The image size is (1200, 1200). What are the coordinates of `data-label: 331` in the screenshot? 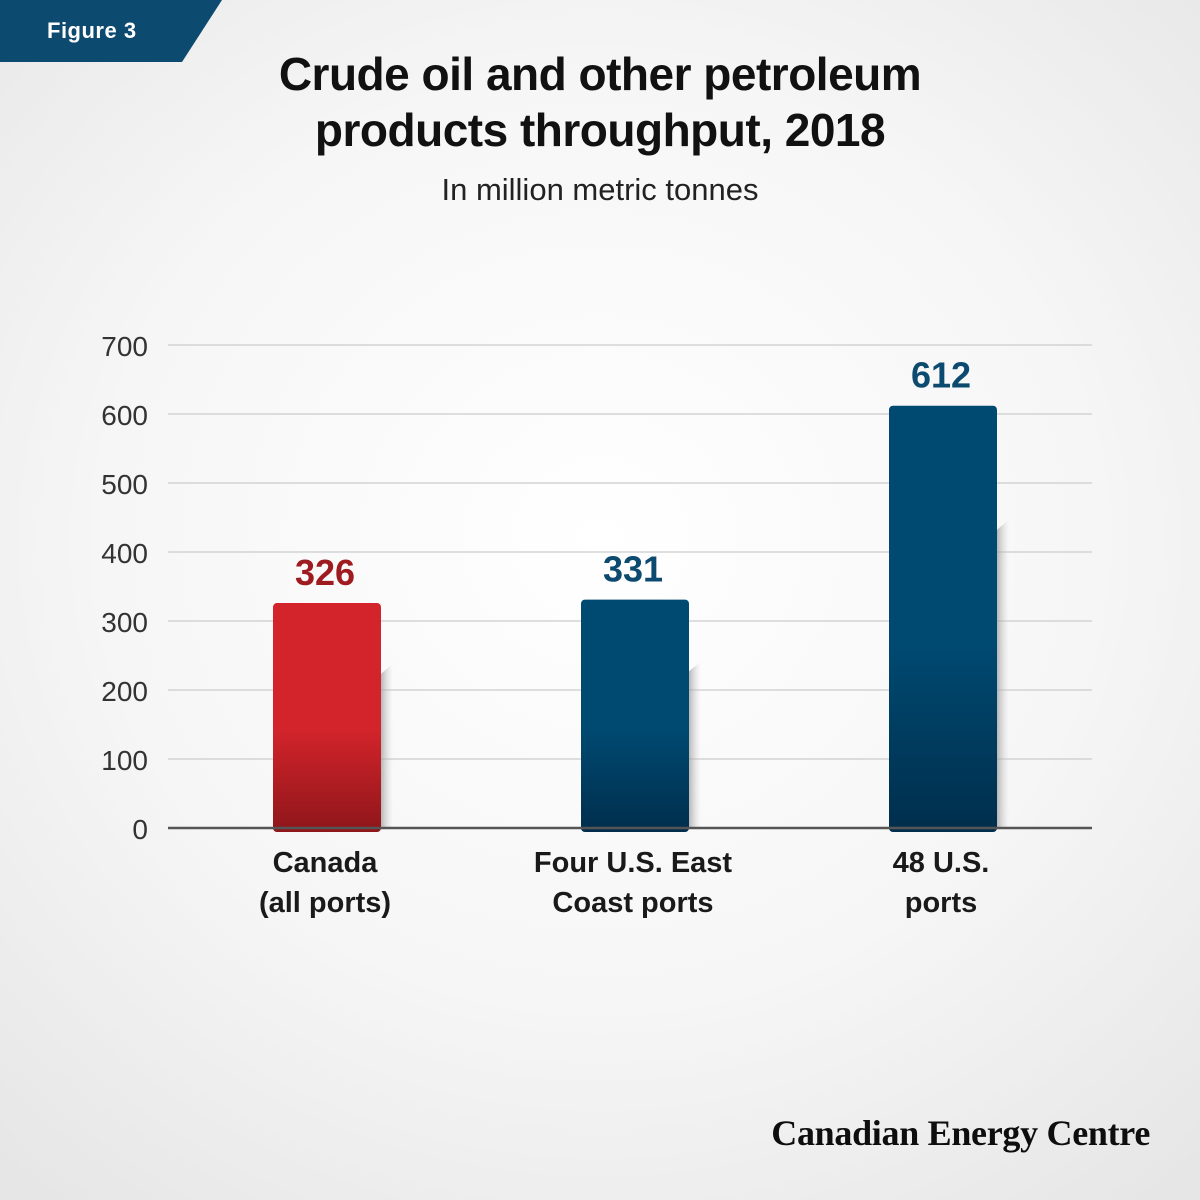 It's located at (633, 569).